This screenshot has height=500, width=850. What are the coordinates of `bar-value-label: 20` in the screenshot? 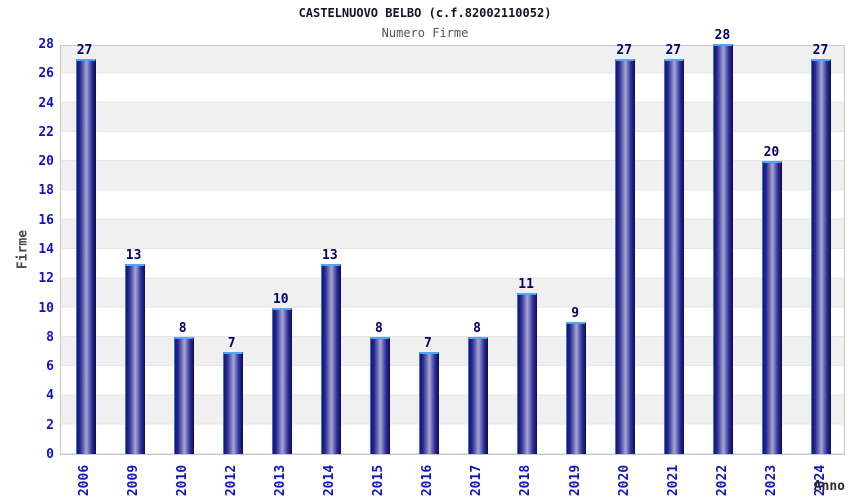 It's located at (771, 153).